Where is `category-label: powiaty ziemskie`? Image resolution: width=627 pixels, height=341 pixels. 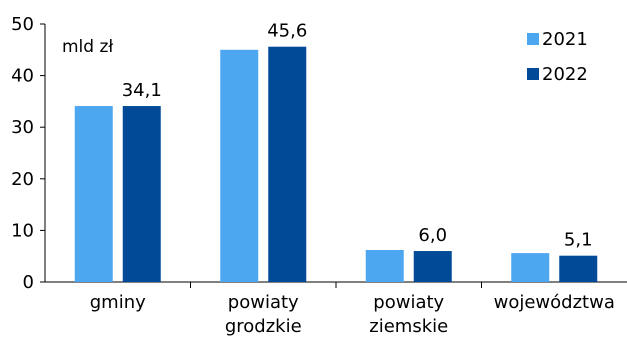
category-label: powiaty ziemskie is located at coordinates (408, 314).